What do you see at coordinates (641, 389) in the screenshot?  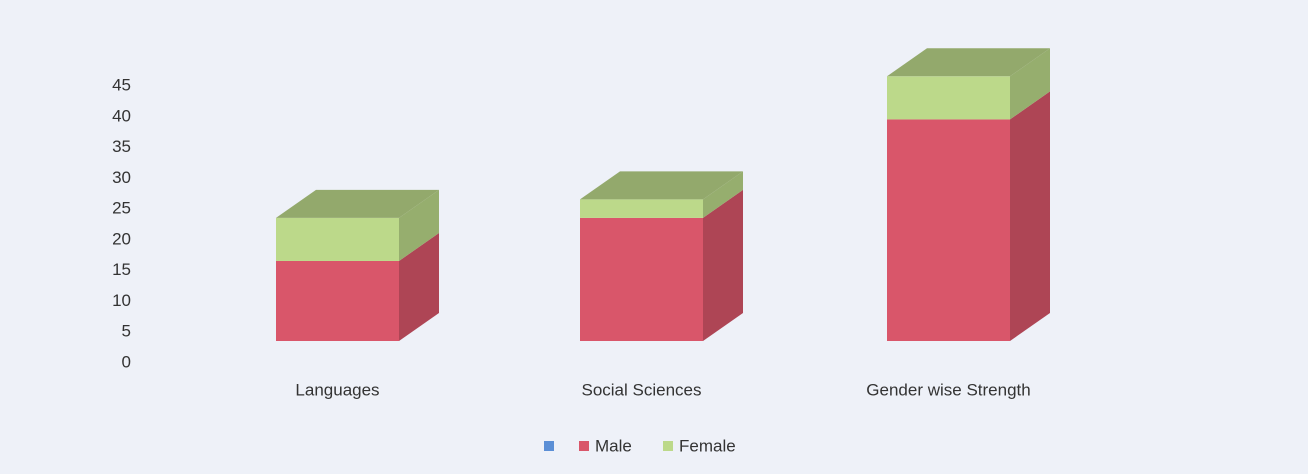 I see `x-tick-label: Social Sciences` at bounding box center [641, 389].